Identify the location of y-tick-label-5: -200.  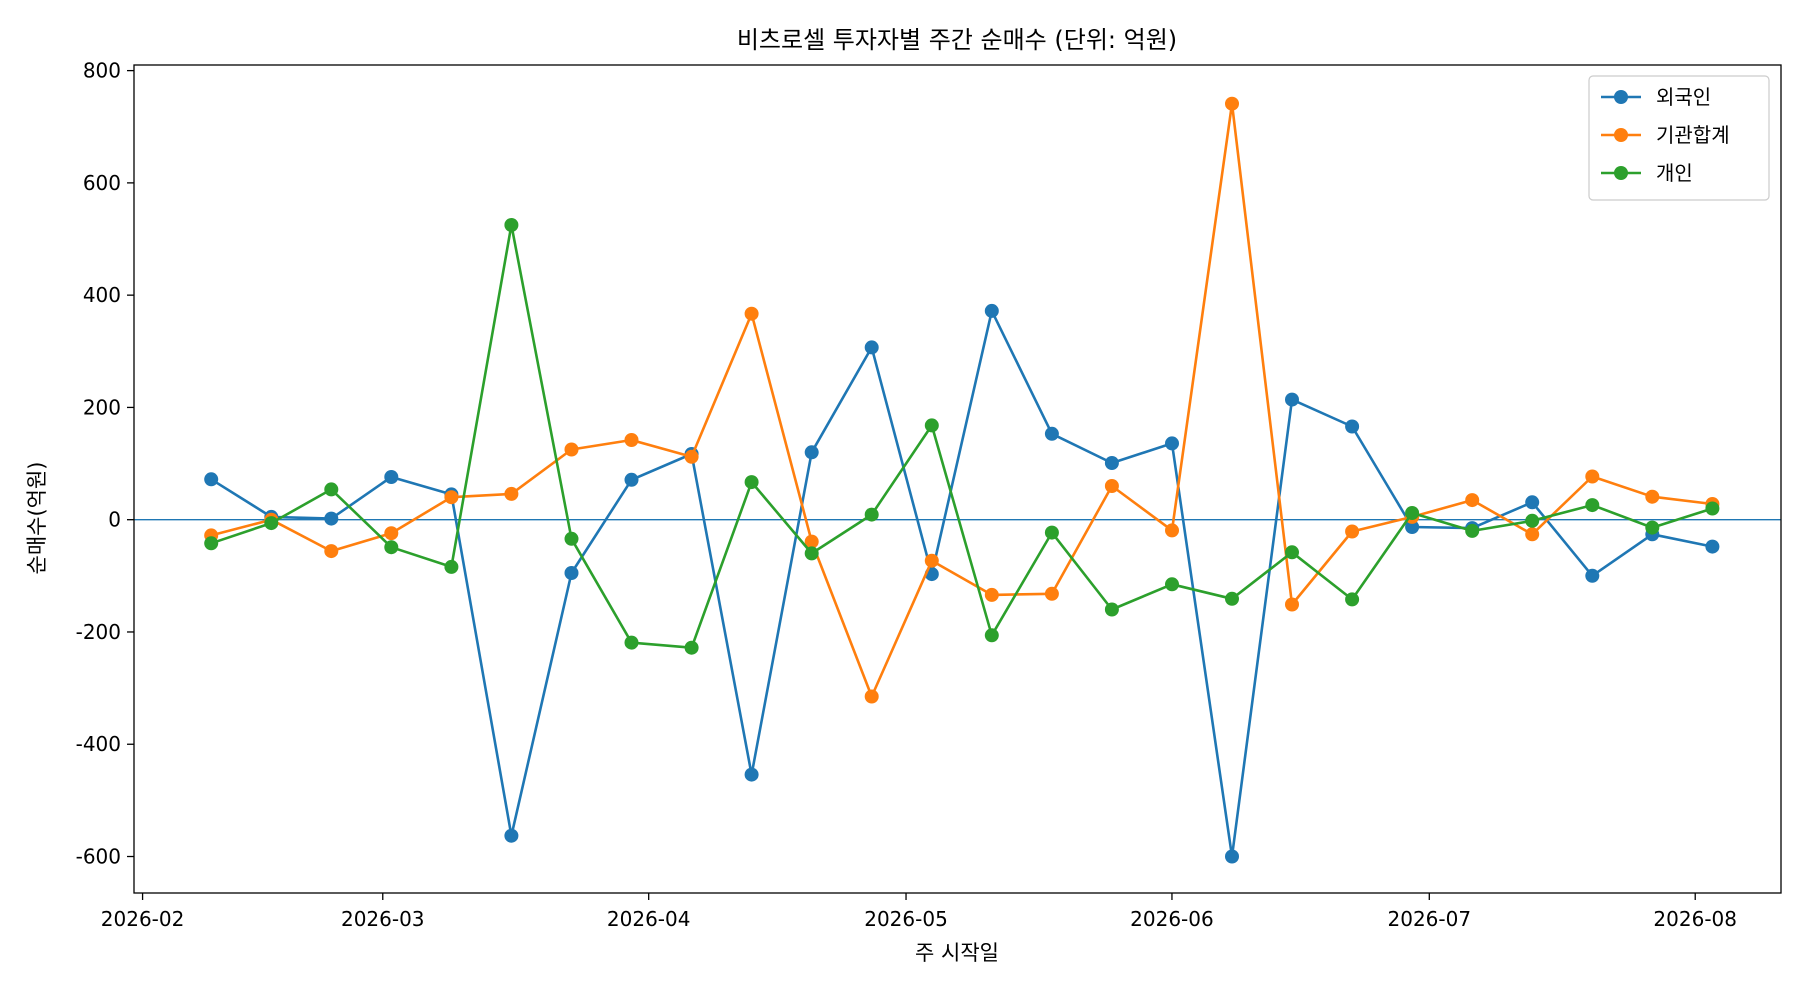
(98, 632).